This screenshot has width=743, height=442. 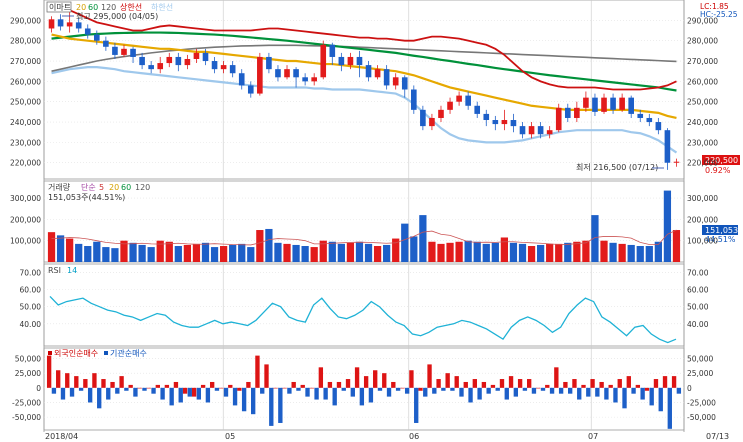 I want to click on rsi-ytick-right-0: 40.00, so click(x=698, y=324).